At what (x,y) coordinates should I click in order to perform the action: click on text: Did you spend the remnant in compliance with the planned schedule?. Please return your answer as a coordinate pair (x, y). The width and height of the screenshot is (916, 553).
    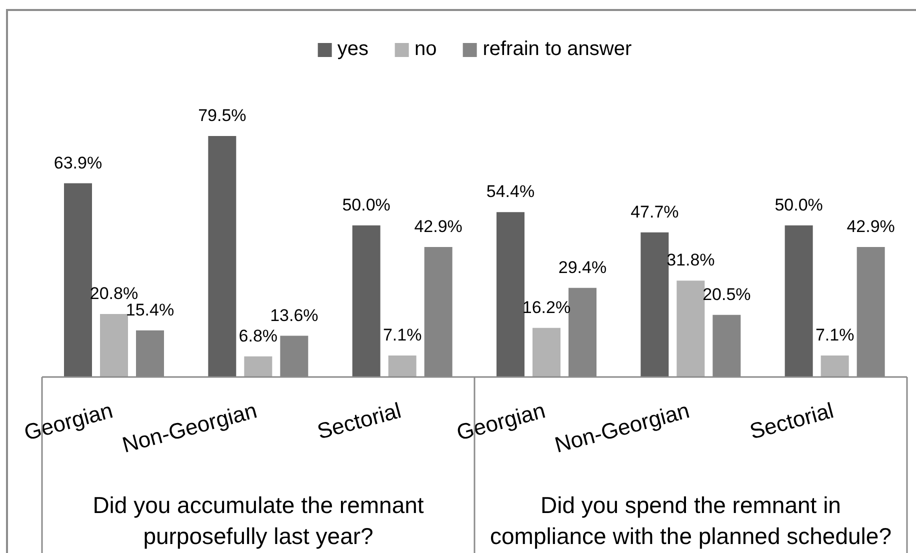
    Looking at the image, I should click on (690, 521).